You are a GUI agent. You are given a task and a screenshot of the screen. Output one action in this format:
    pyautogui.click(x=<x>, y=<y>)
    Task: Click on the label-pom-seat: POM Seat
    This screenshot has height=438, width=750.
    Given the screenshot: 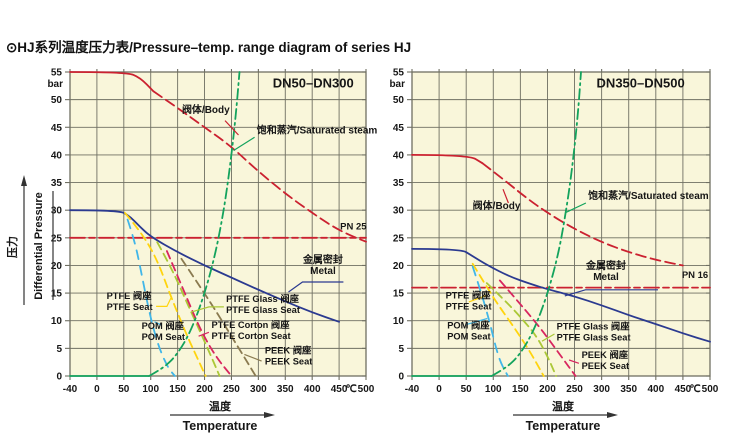 What is the action you would take?
    pyautogui.click(x=468, y=336)
    